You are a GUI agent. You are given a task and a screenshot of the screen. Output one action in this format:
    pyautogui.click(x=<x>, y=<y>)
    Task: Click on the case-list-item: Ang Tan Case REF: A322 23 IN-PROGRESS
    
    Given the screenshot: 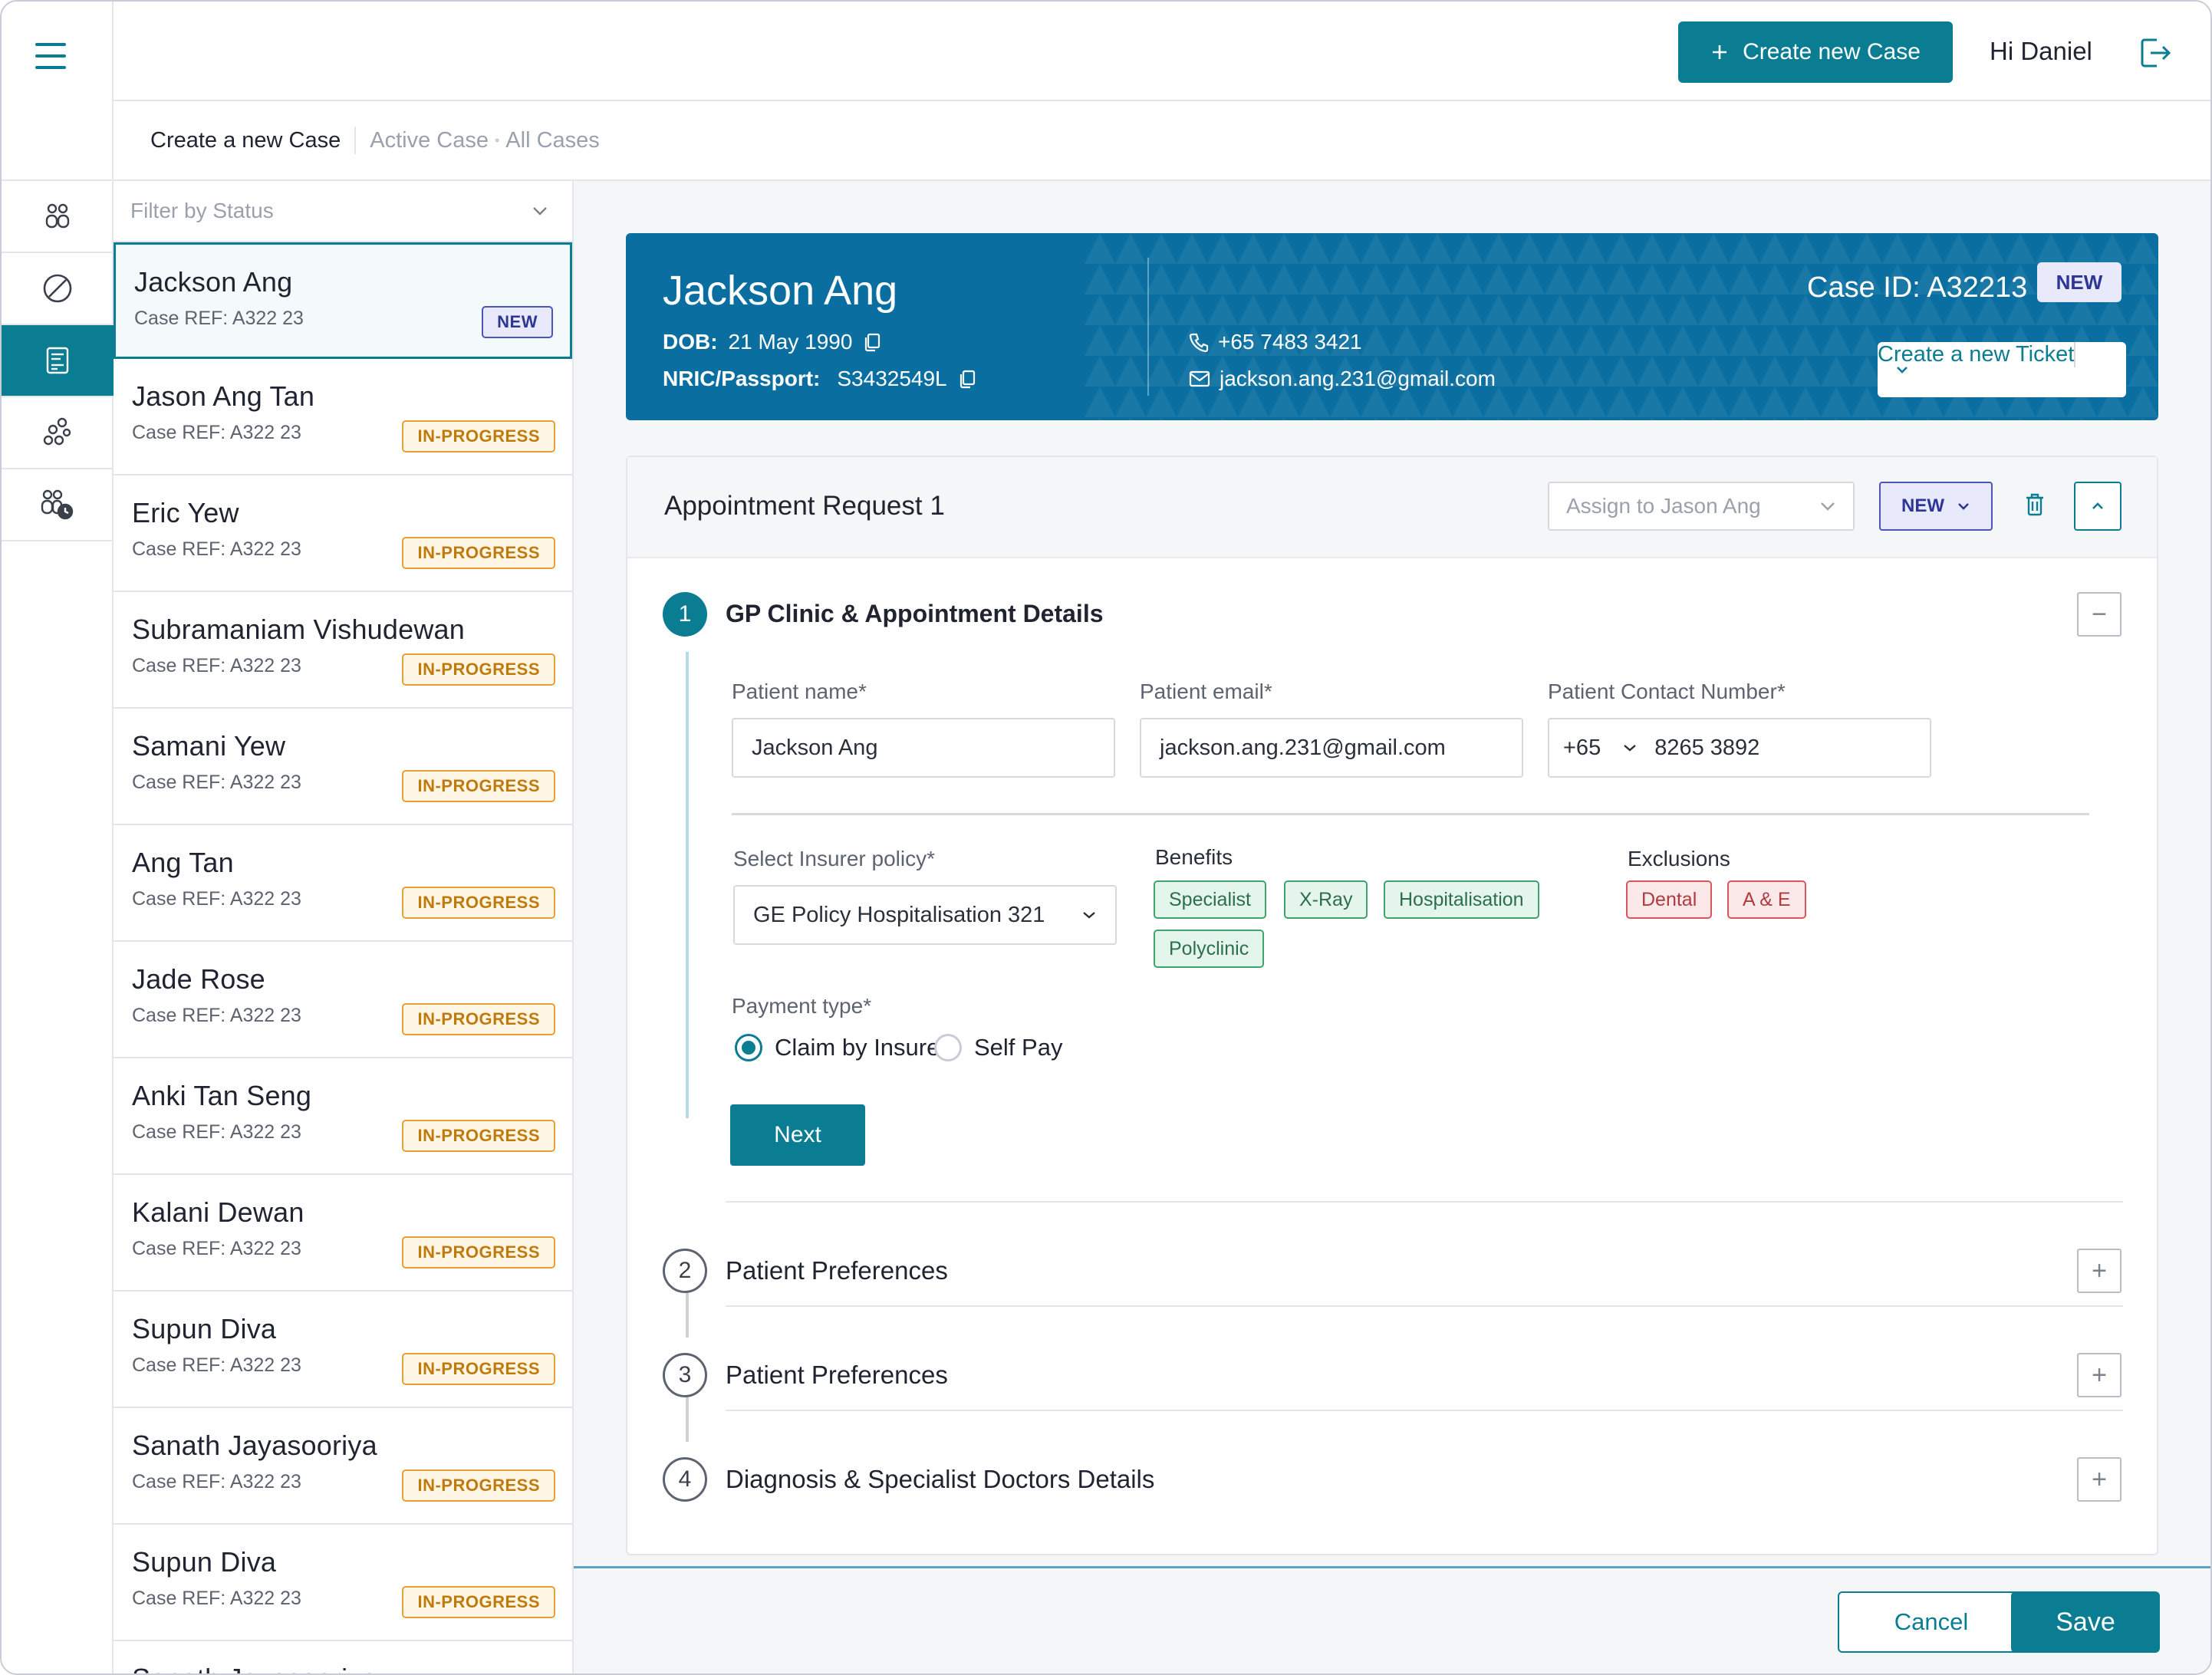 What is the action you would take?
    pyautogui.click(x=343, y=884)
    